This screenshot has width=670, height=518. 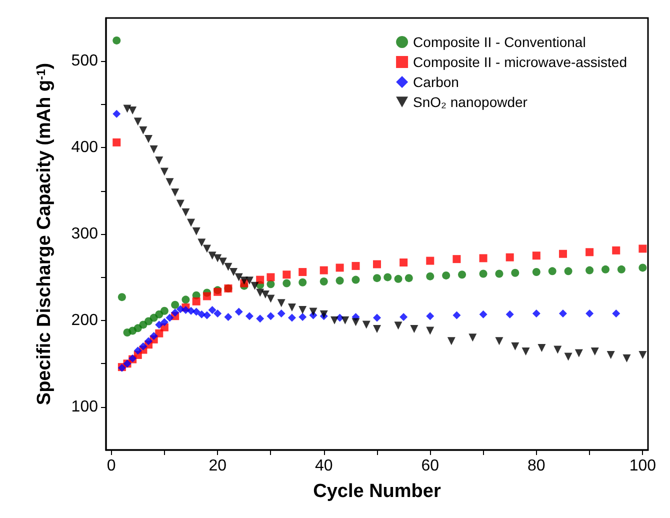 I want to click on legend-label: Carbon, so click(x=436, y=82).